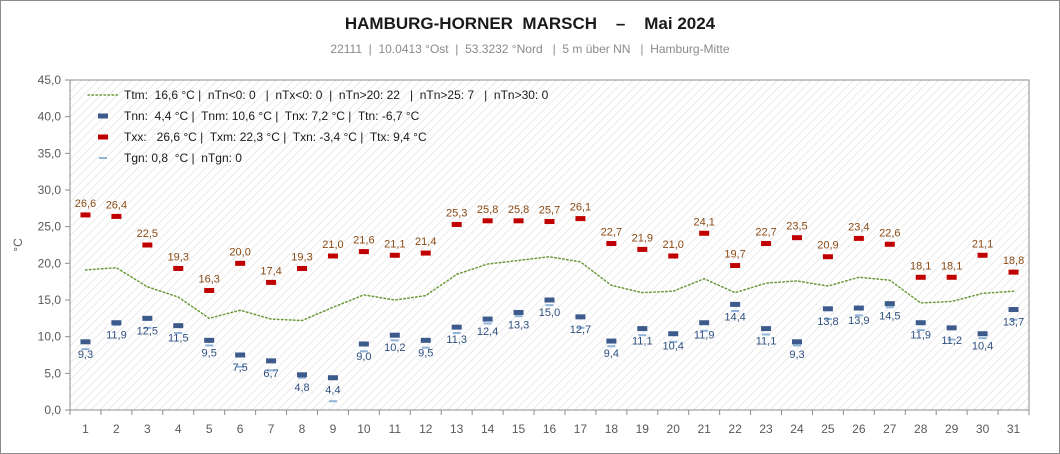  What do you see at coordinates (643, 429) in the screenshot?
I see `x-tick-label: 19` at bounding box center [643, 429].